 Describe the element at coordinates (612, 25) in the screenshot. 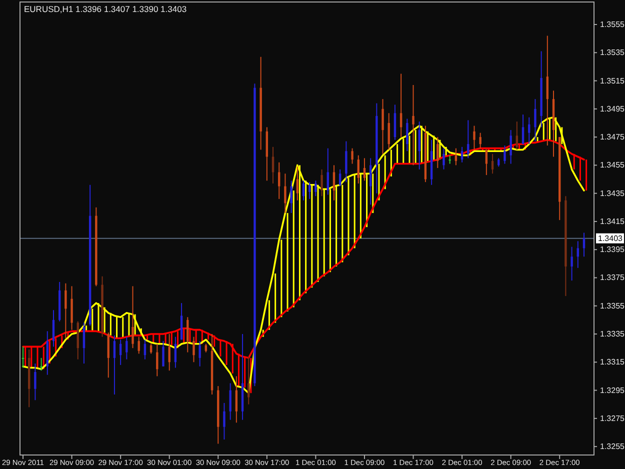

I see `y-tick-label: 1.3555` at that location.